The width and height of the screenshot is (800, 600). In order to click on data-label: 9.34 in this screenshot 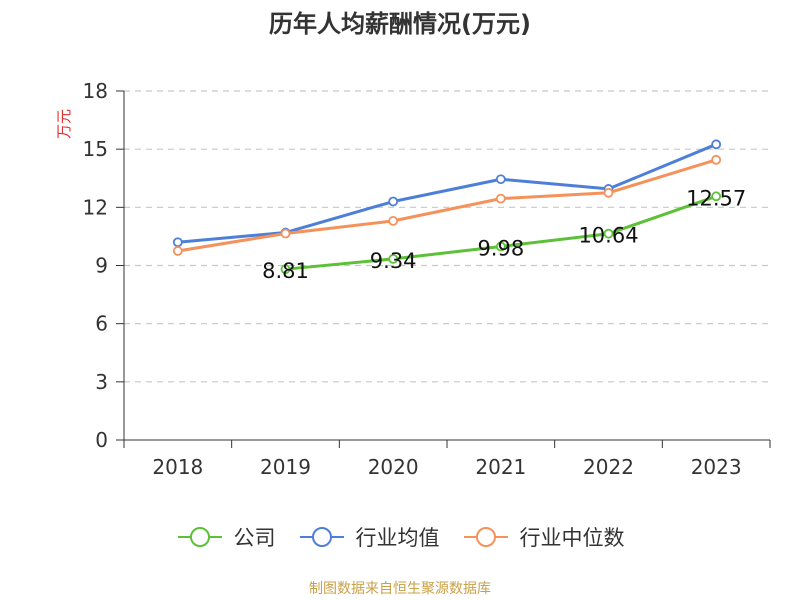, I will do `click(393, 261)`.